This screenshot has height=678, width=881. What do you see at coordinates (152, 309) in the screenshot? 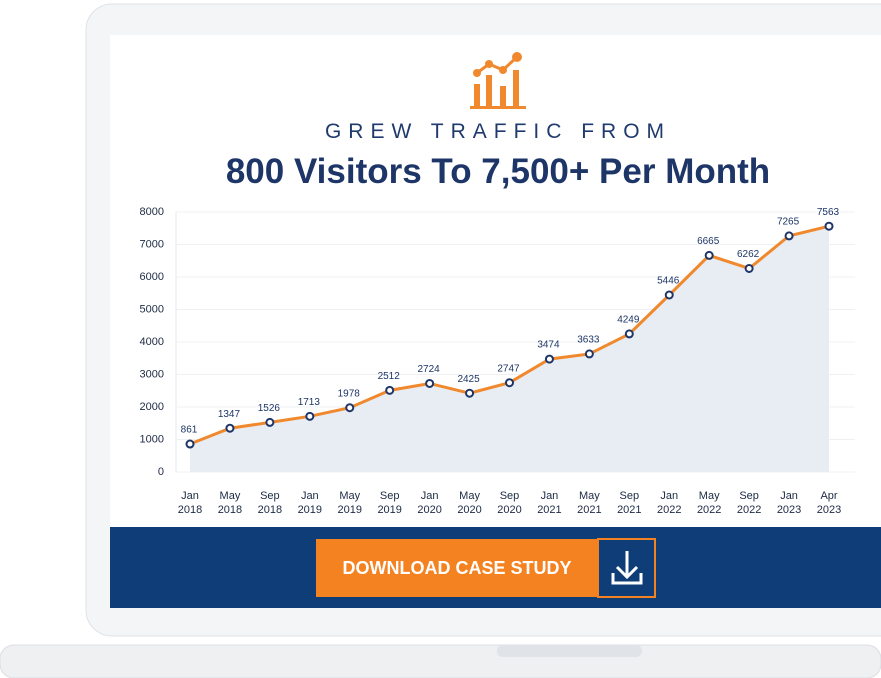
I see `y-tick-label: 5000` at bounding box center [152, 309].